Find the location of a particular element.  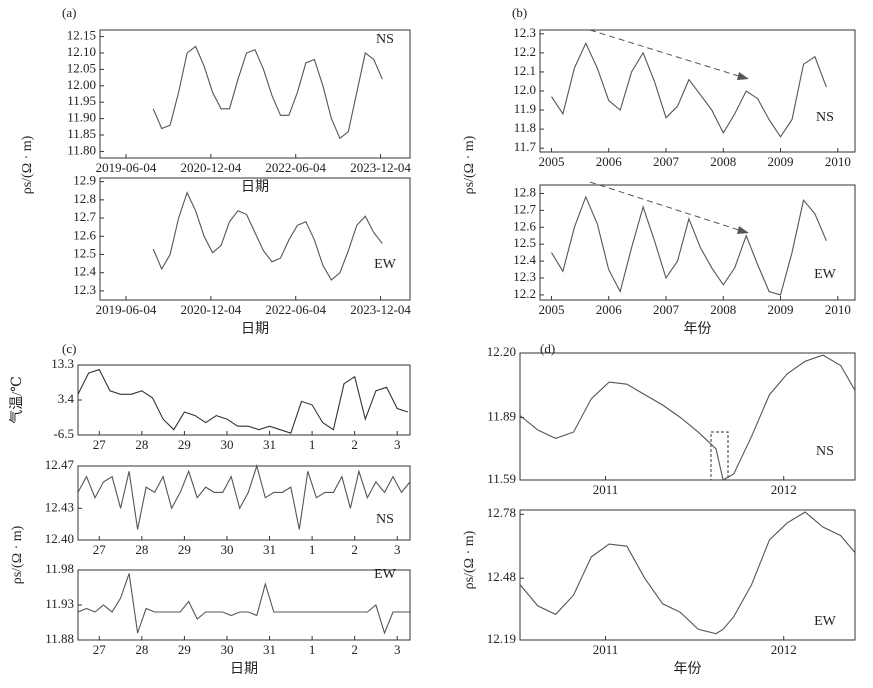

y-tick-label: 12.20 is located at coordinates (501, 351).